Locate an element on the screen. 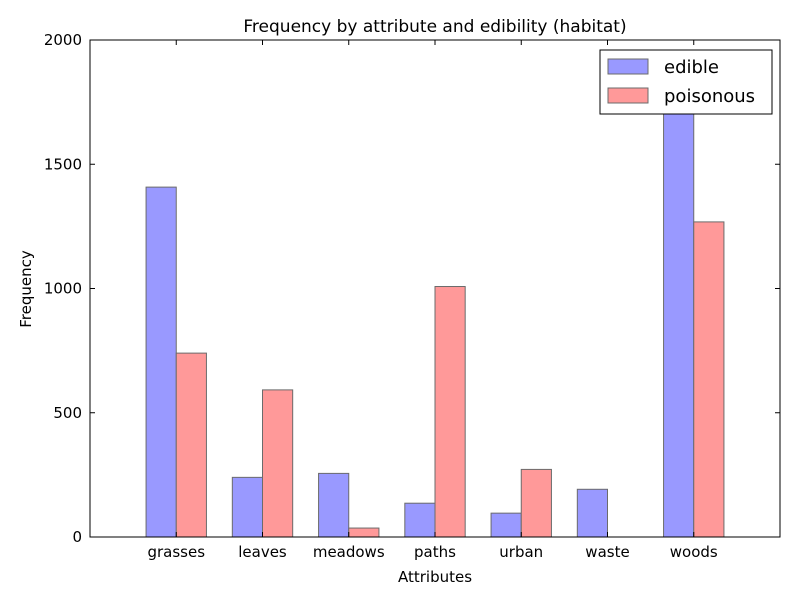 Image resolution: width=800 pixels, height=600 pixels. bar-poisonous-paths is located at coordinates (450, 412).